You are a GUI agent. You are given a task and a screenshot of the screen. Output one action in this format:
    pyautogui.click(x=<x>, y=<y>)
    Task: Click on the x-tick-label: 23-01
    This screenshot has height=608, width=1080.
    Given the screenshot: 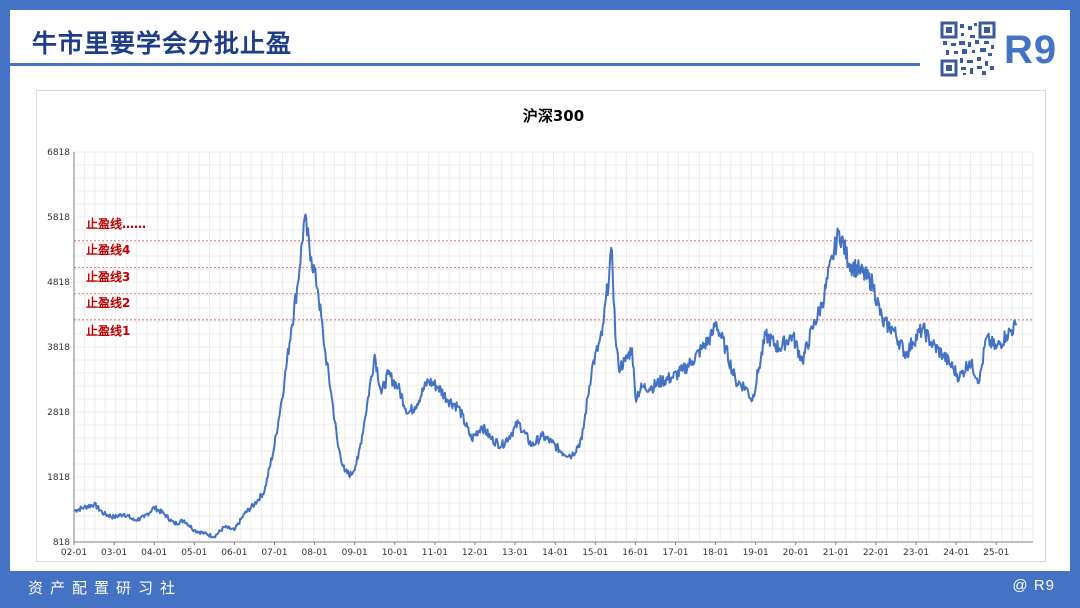 What is the action you would take?
    pyautogui.click(x=916, y=553)
    